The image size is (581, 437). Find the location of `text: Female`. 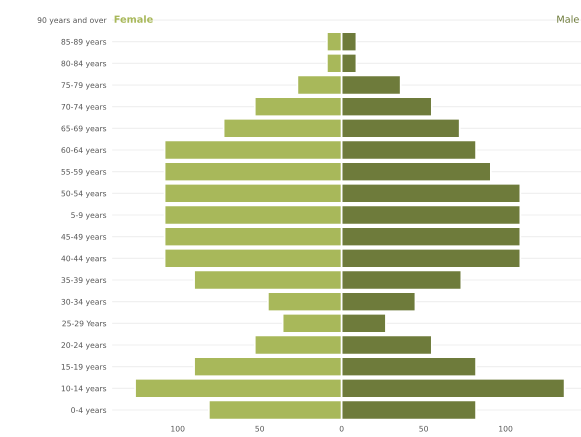

text: Female is located at coordinates (133, 19).